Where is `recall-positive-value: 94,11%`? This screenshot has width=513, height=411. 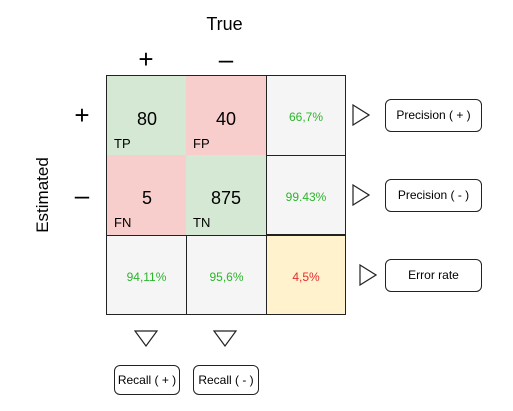 recall-positive-value: 94,11% is located at coordinates (146, 277).